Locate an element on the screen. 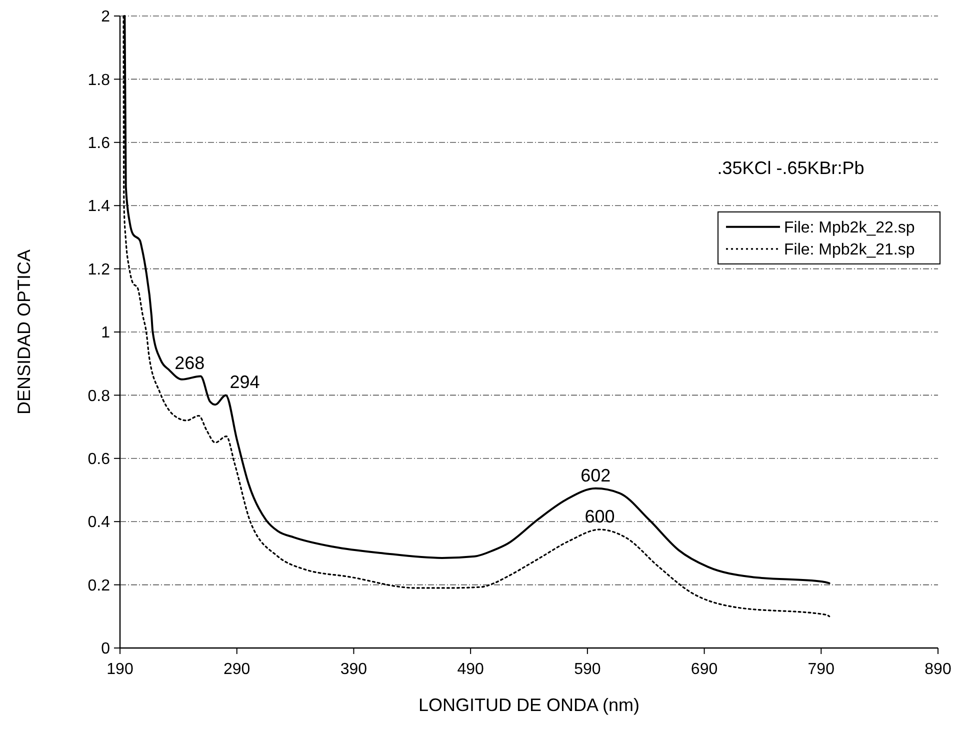  y-tick-label: 1.6 is located at coordinates (99, 143).